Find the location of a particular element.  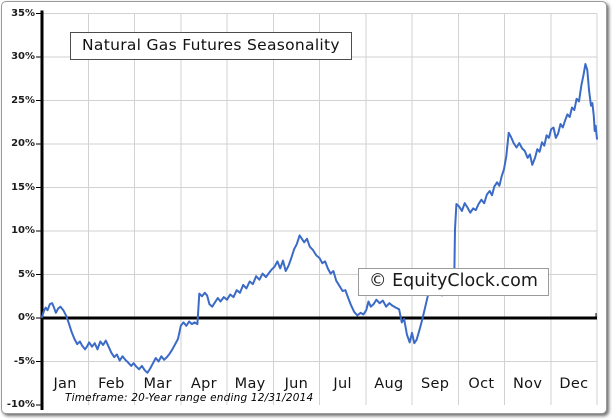

month-label: May is located at coordinates (250, 384).